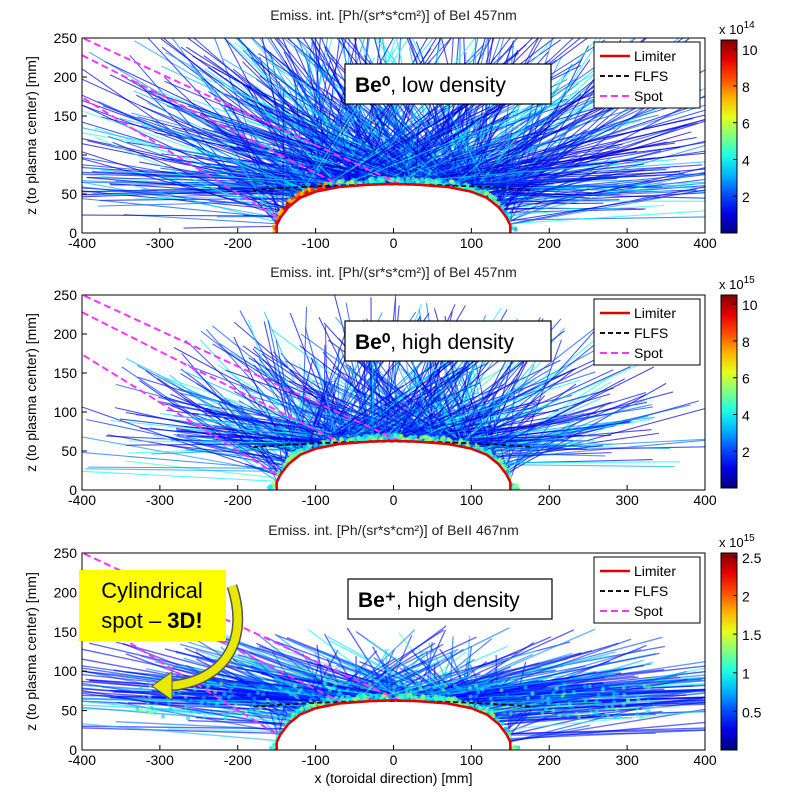 This screenshot has height=796, width=803. I want to click on colorbar-tick-label: 2.5, so click(752, 558).